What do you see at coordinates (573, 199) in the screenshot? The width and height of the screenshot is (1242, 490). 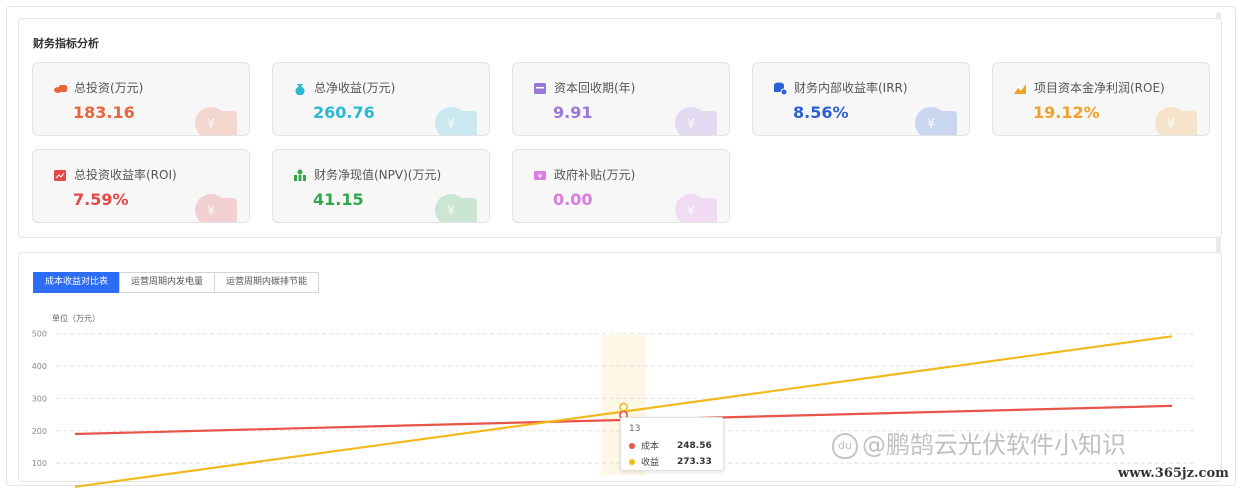 I see `indicator-value: 0.00` at bounding box center [573, 199].